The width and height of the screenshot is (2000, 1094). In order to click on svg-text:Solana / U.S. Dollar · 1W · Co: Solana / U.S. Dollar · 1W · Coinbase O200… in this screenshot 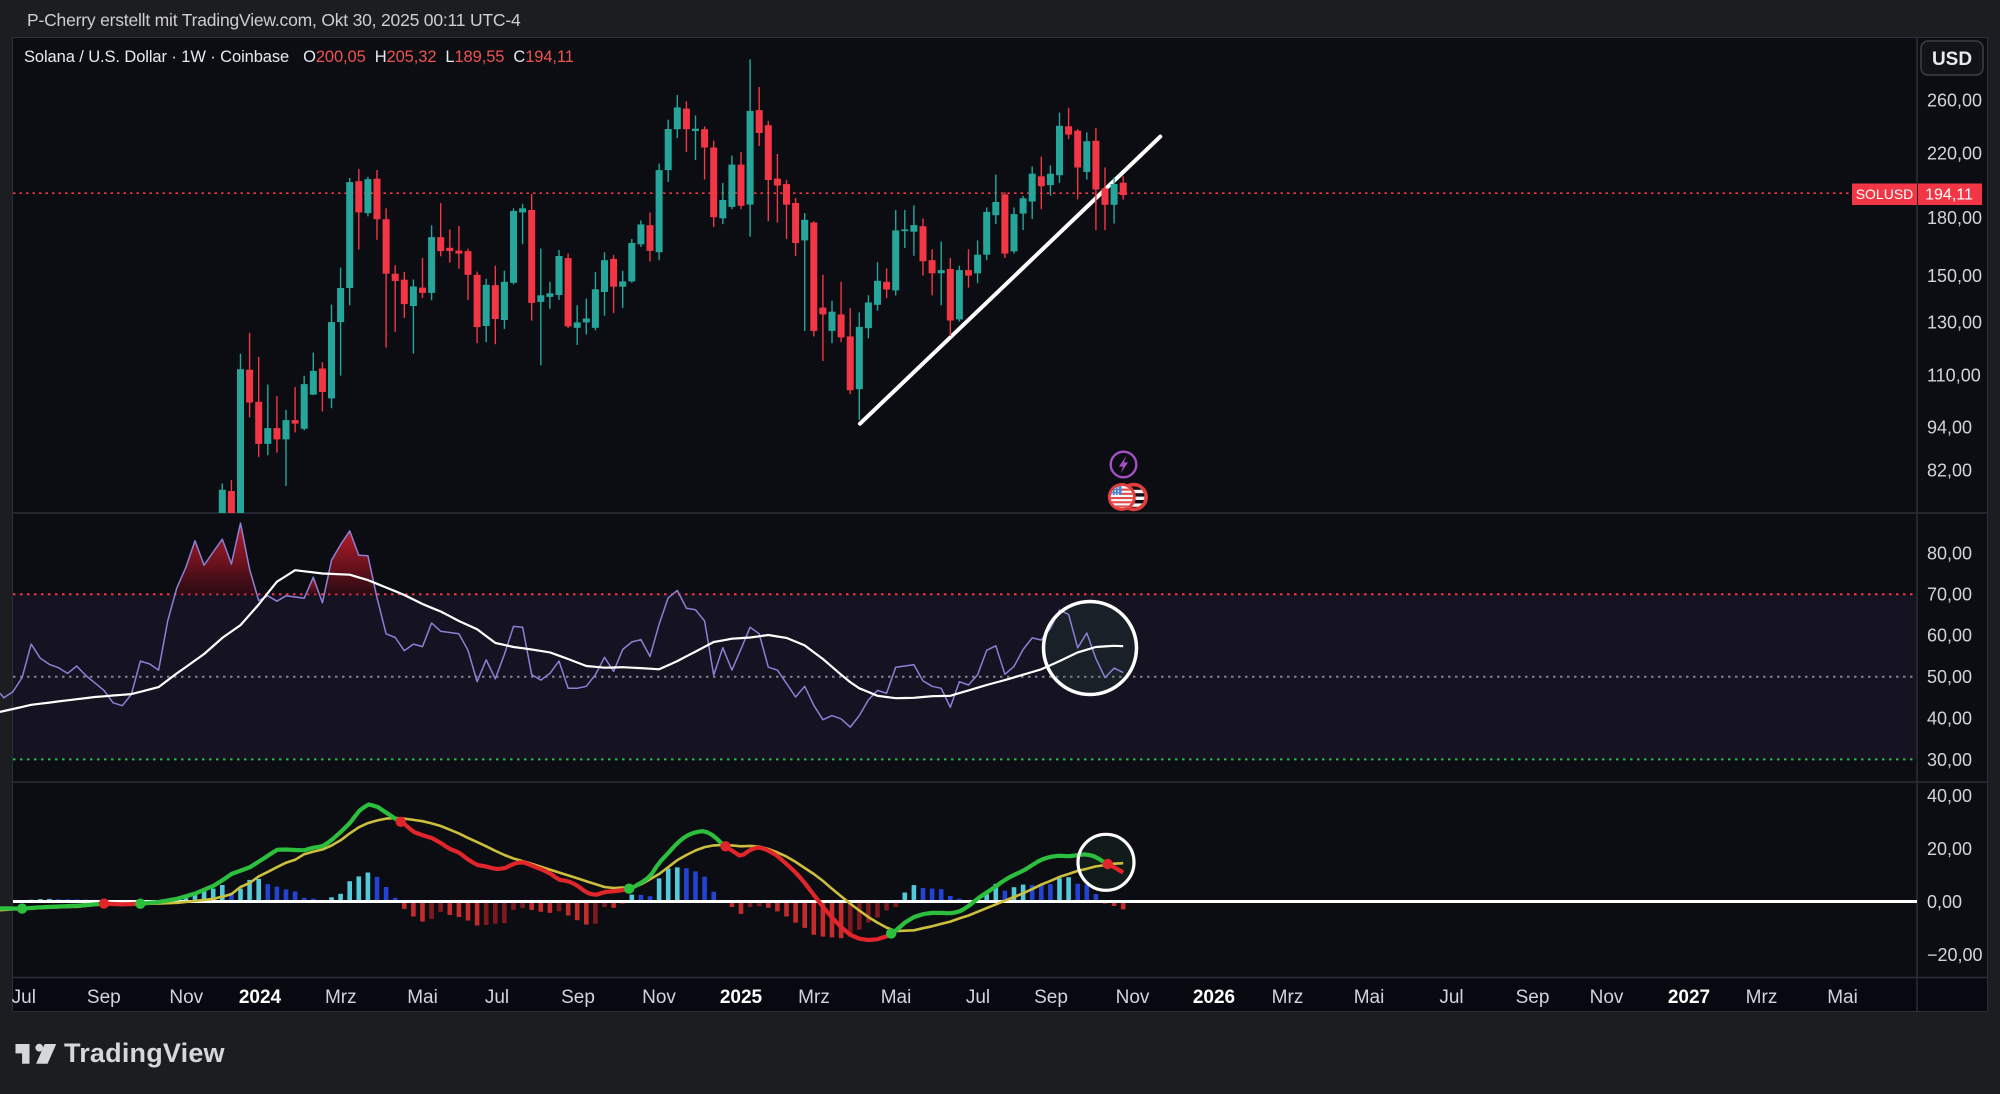, I will do `click(299, 57)`.